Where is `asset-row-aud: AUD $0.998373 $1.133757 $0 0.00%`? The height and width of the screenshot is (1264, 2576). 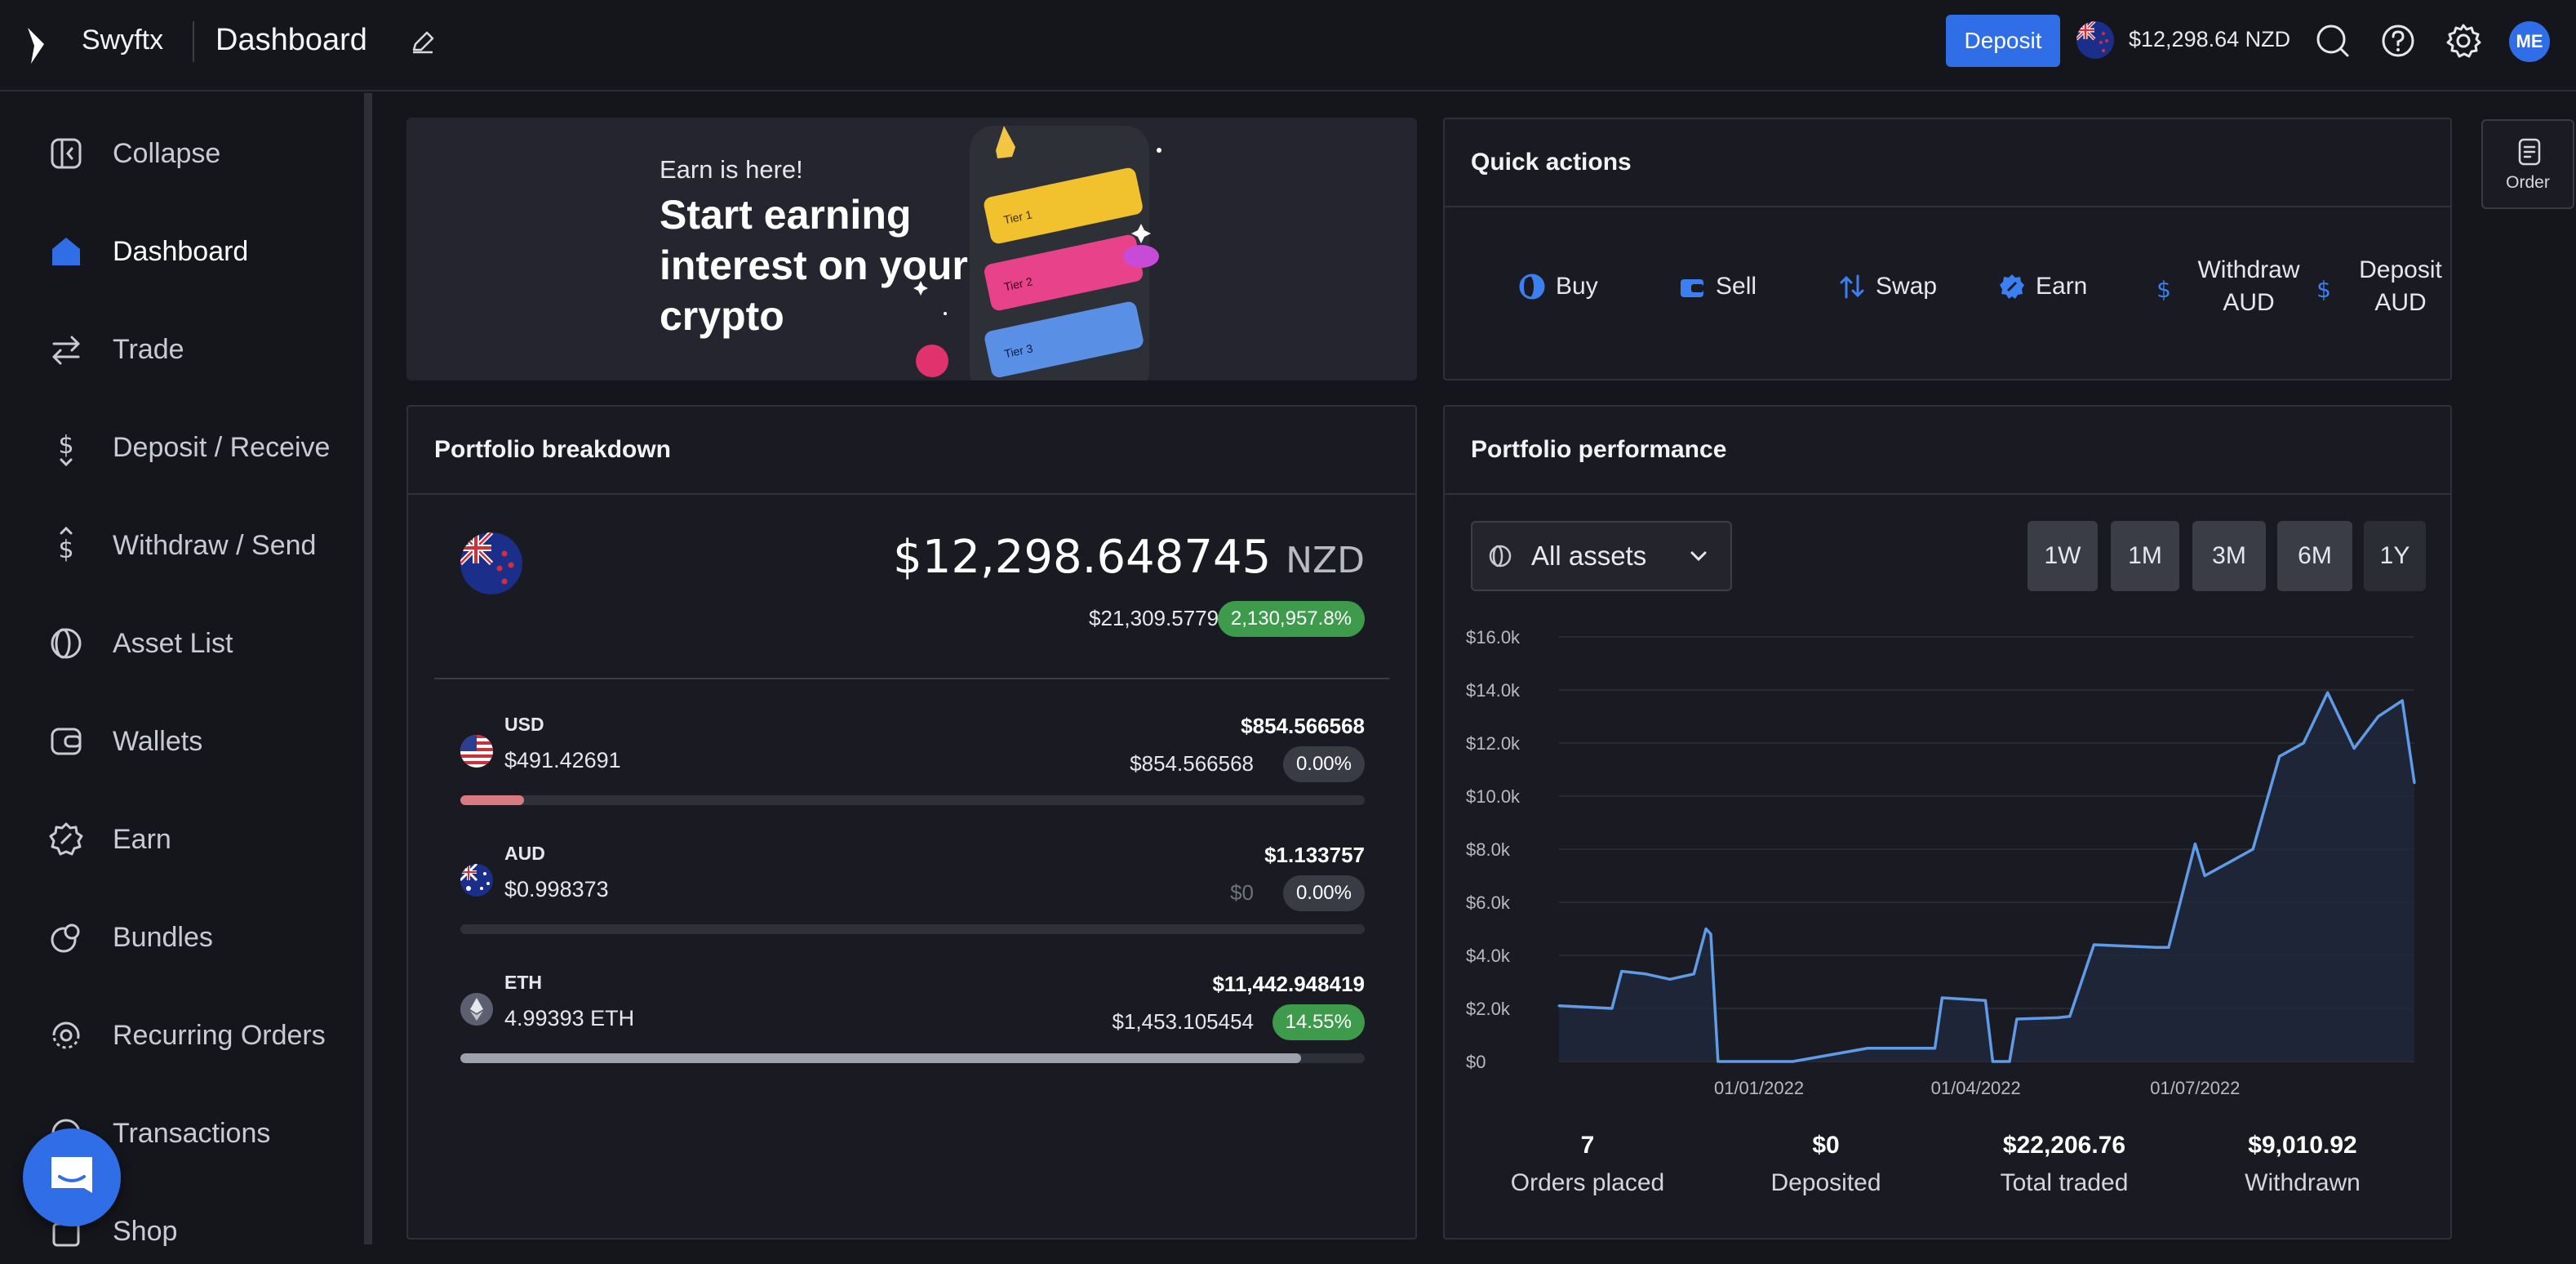 asset-row-aud: AUD $0.998373 $1.133757 $0 0.00% is located at coordinates (911, 898).